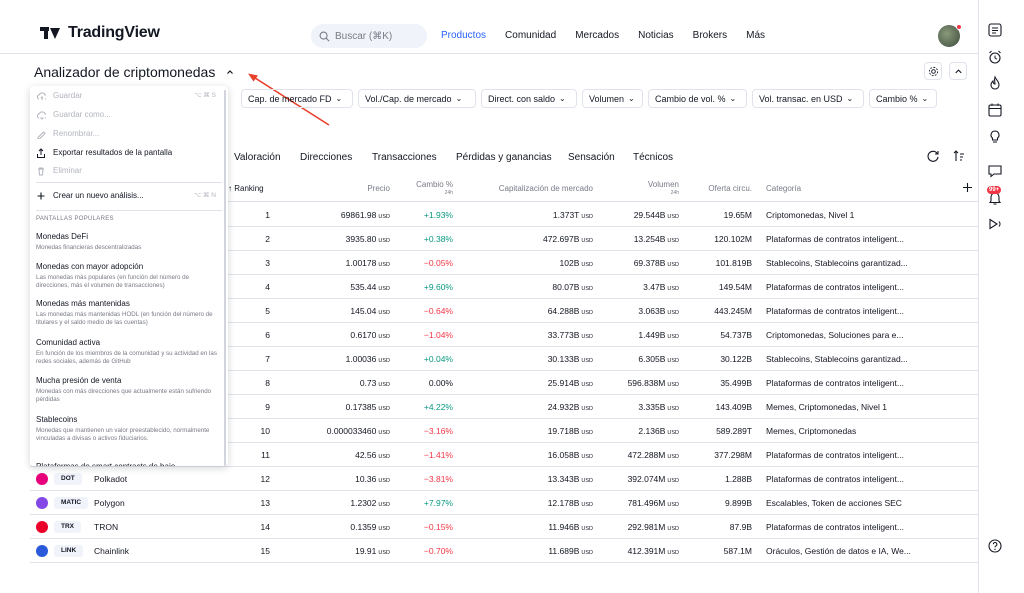  What do you see at coordinates (529, 98) in the screenshot?
I see `filter-chip-2: Direct. con saldo ⌄` at bounding box center [529, 98].